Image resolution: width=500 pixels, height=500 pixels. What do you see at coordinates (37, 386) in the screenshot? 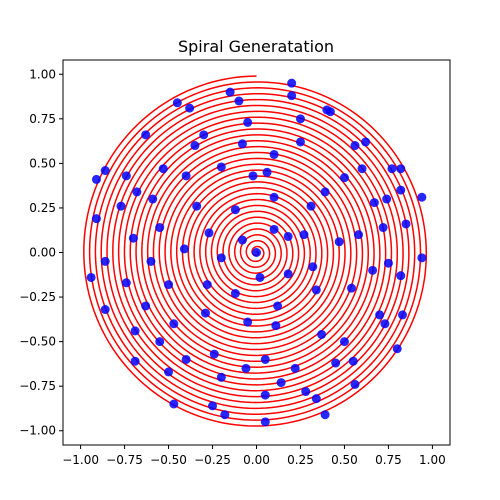
I see `y-tick-label-1: −0.75` at bounding box center [37, 386].